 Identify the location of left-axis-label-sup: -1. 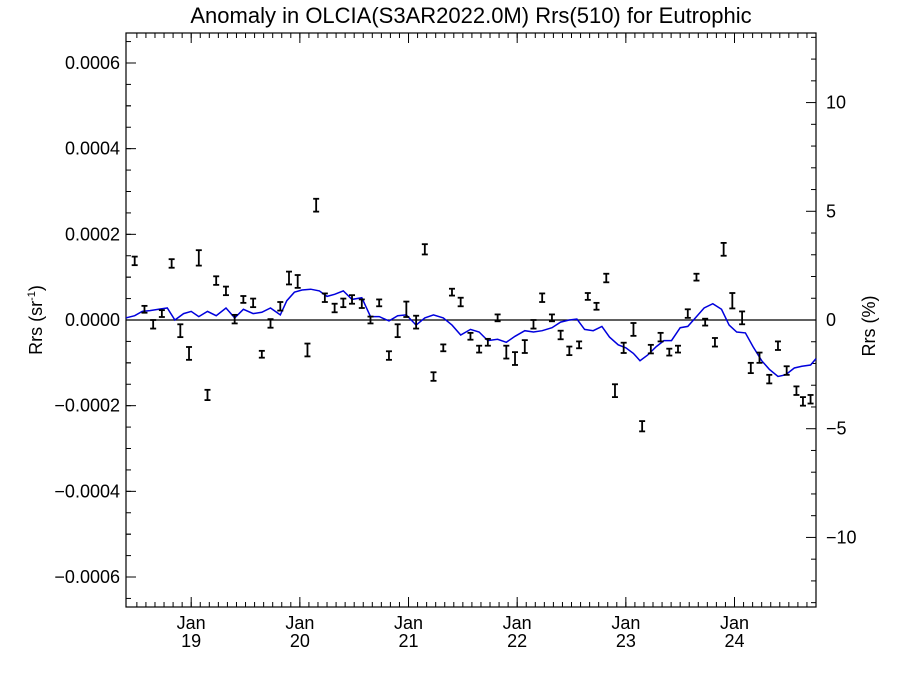
(32, 296).